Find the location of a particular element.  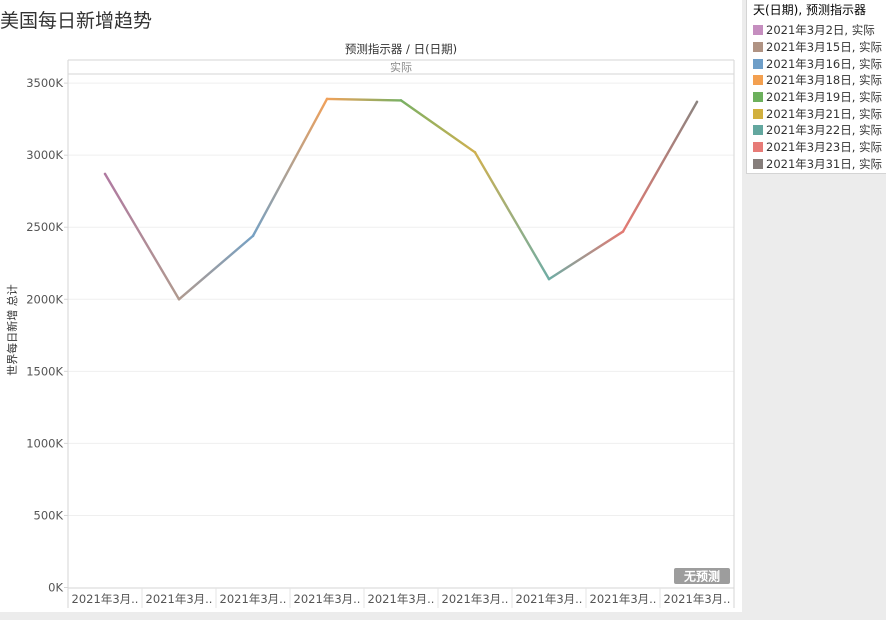

legend-item: 2021年3月23日, 实际 is located at coordinates (817, 147).